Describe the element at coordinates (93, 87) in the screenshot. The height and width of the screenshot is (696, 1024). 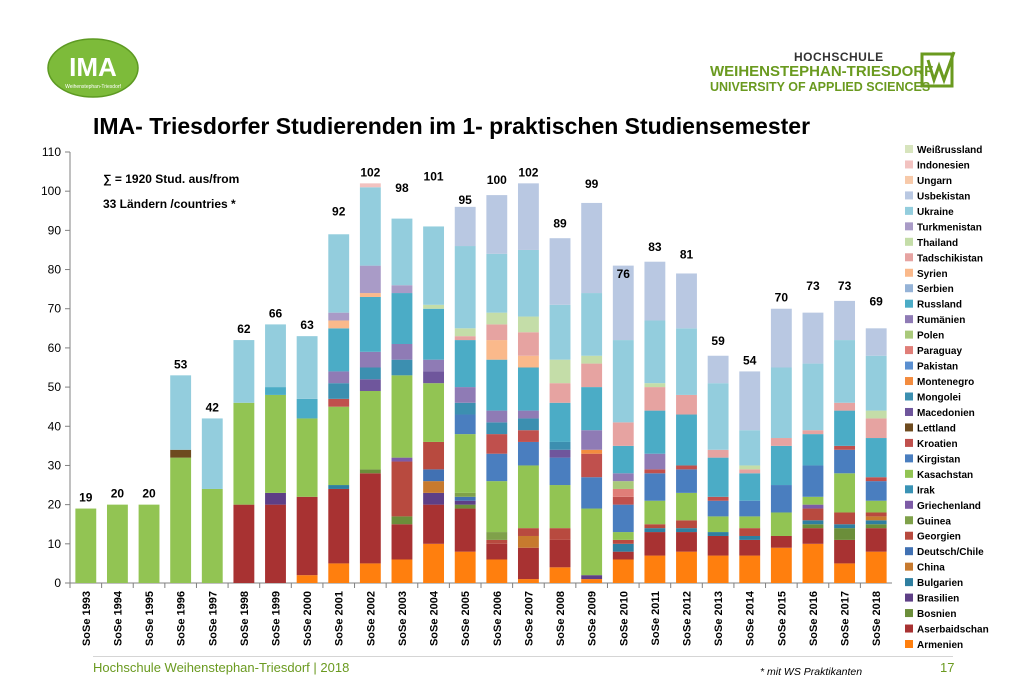
I see `ima-logo-subtext: Weihenstephan-Triesdorf` at that location.